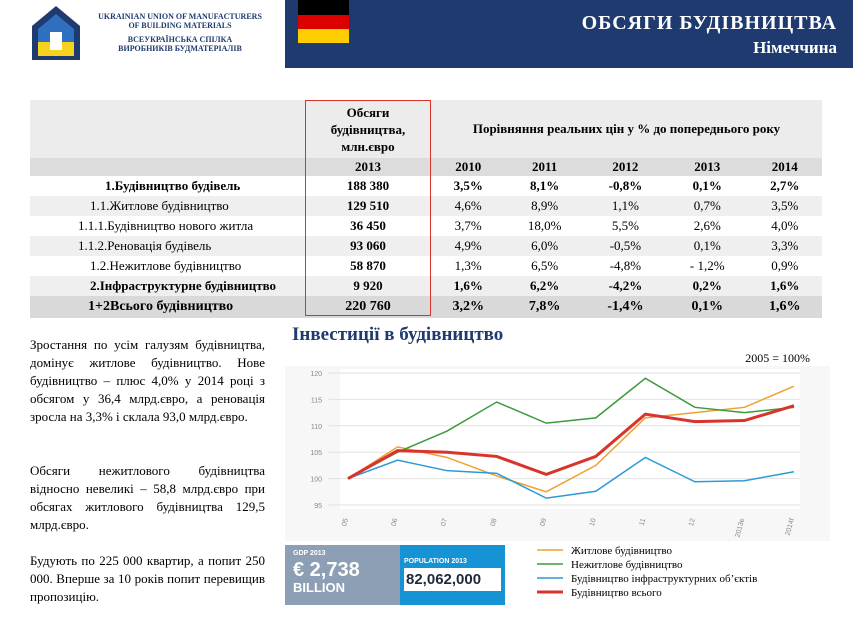 The width and height of the screenshot is (853, 633). Describe the element at coordinates (784, 286) in the screenshot. I see `cell: 1,6%` at that location.